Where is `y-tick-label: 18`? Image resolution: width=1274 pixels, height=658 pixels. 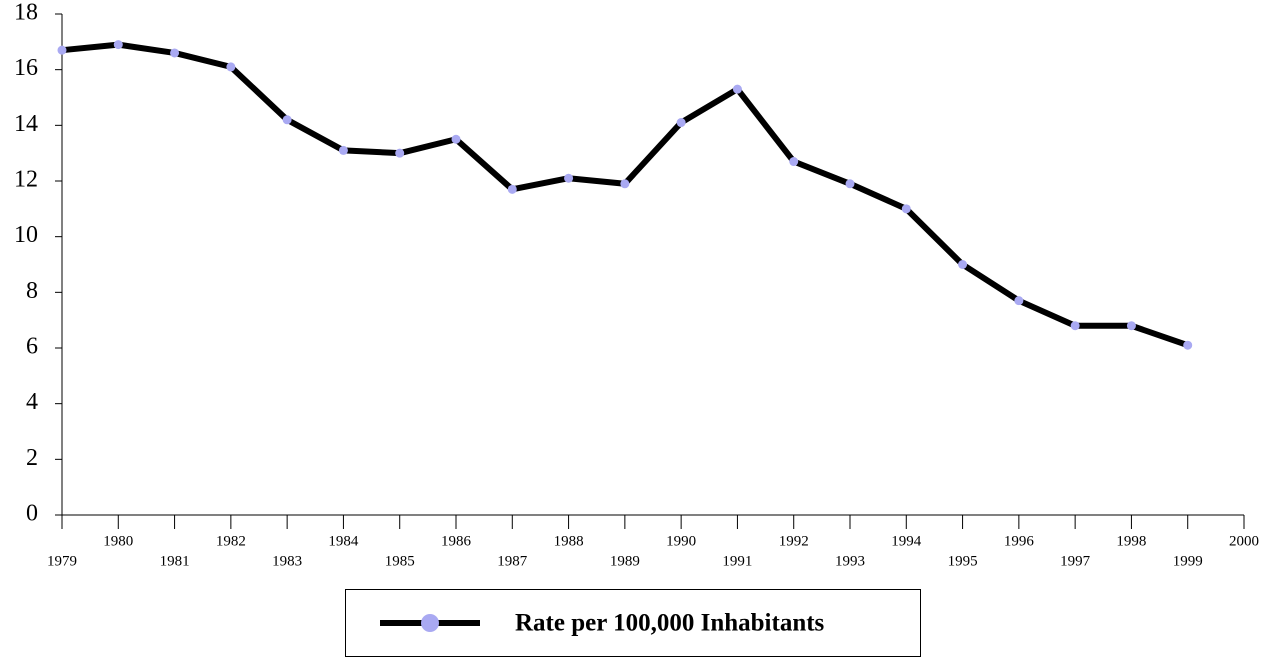 y-tick-label: 18 is located at coordinates (26, 13).